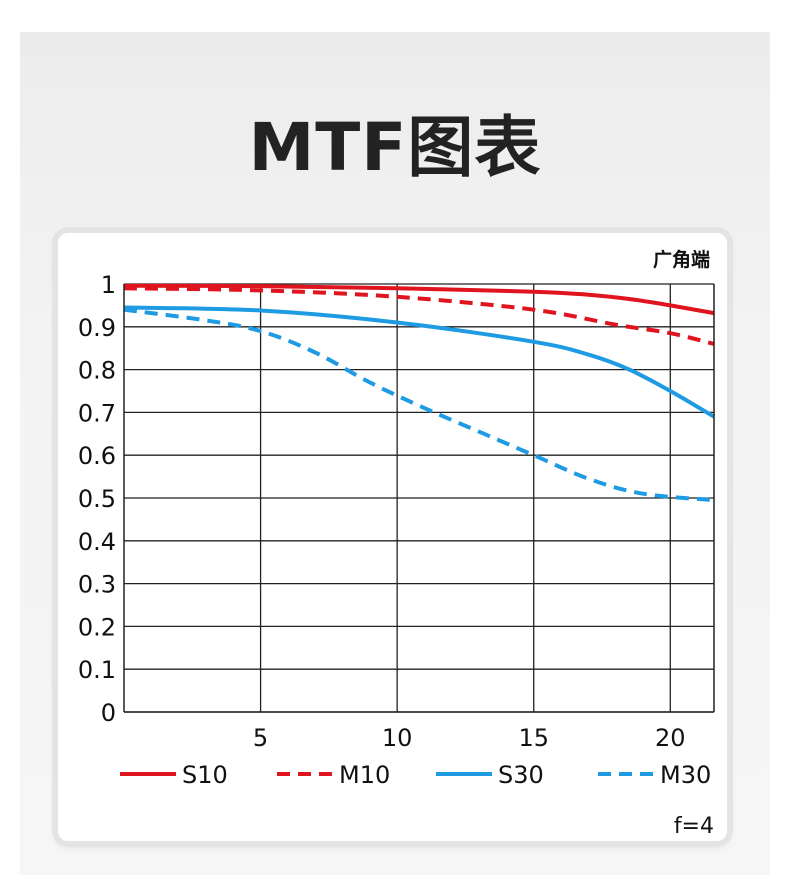  Describe the element at coordinates (97, 328) in the screenshot. I see `y-tick-label: 0.9` at that location.